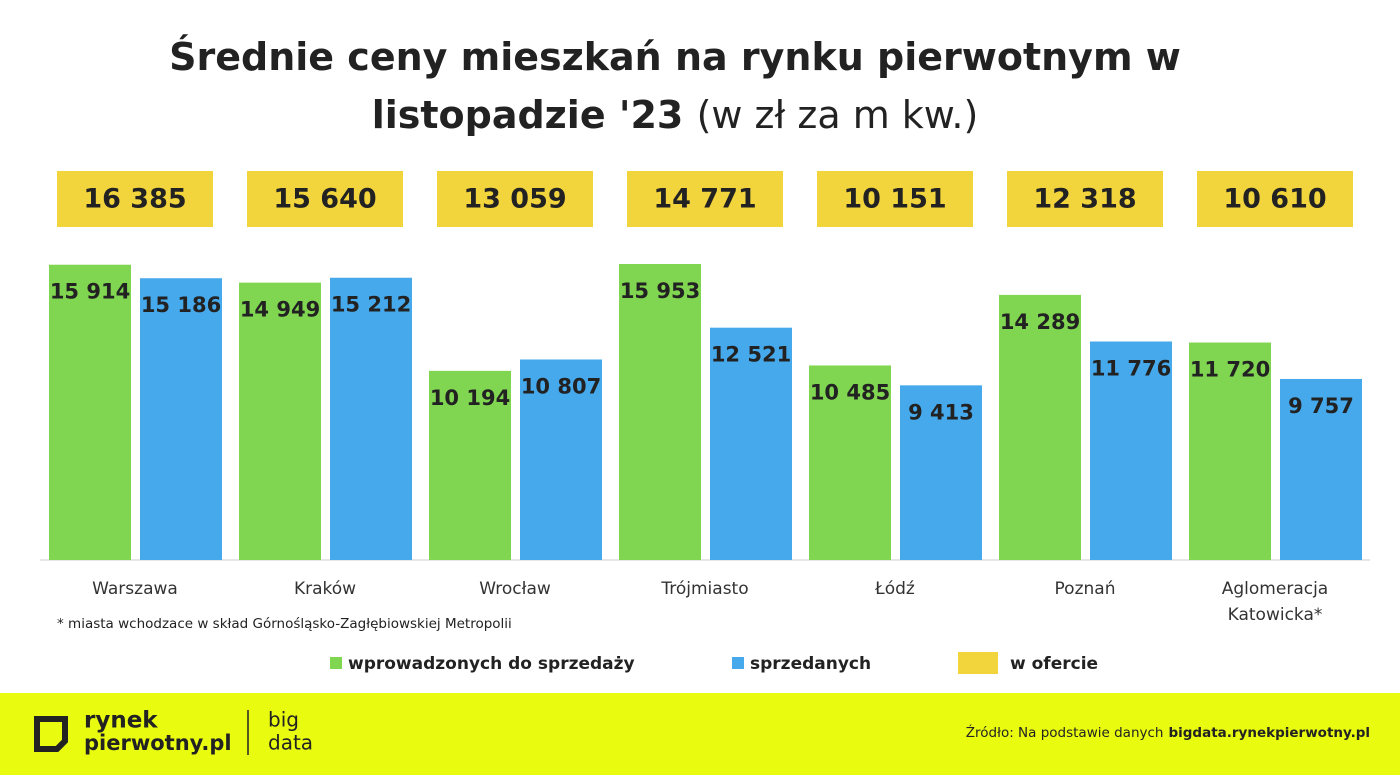 The height and width of the screenshot is (775, 1400). I want to click on value-label: 15 914, so click(90, 292).